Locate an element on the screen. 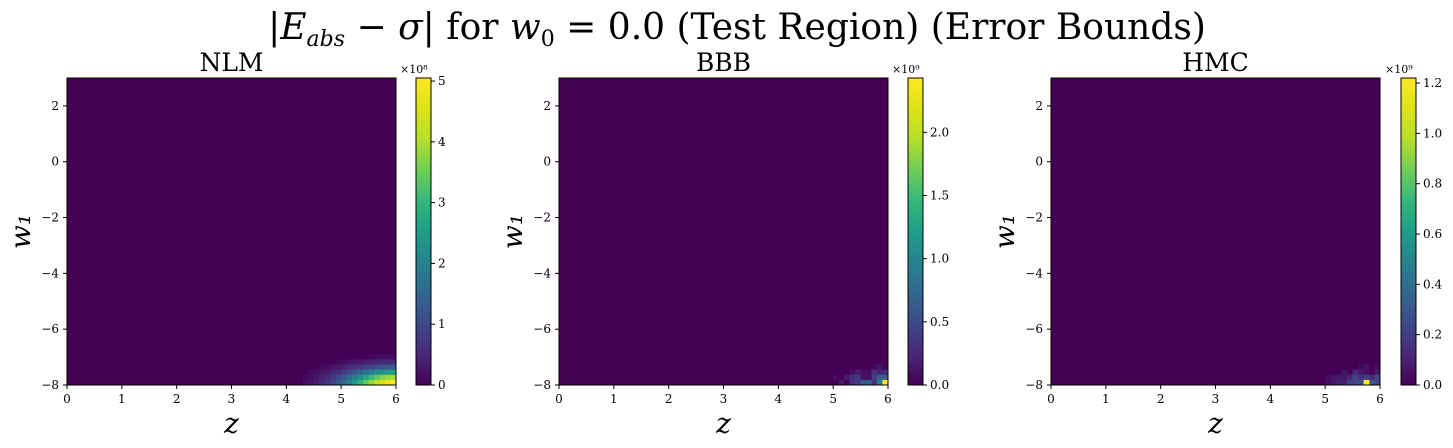 This screenshot has width=1453, height=448. colorbar-tick-label: 4 is located at coordinates (442, 142).